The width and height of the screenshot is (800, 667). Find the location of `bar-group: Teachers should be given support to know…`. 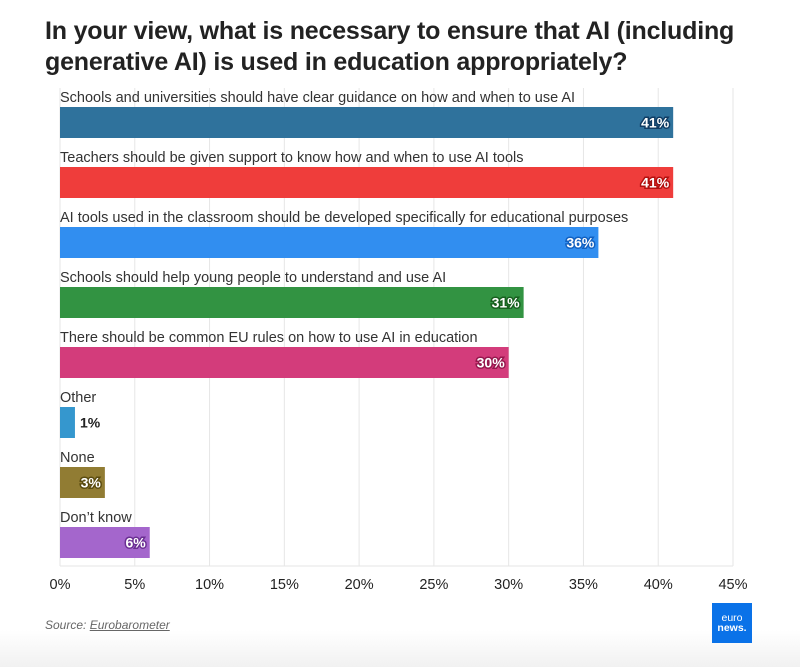

bar-group: Teachers should be given support to know… is located at coordinates (367, 174).